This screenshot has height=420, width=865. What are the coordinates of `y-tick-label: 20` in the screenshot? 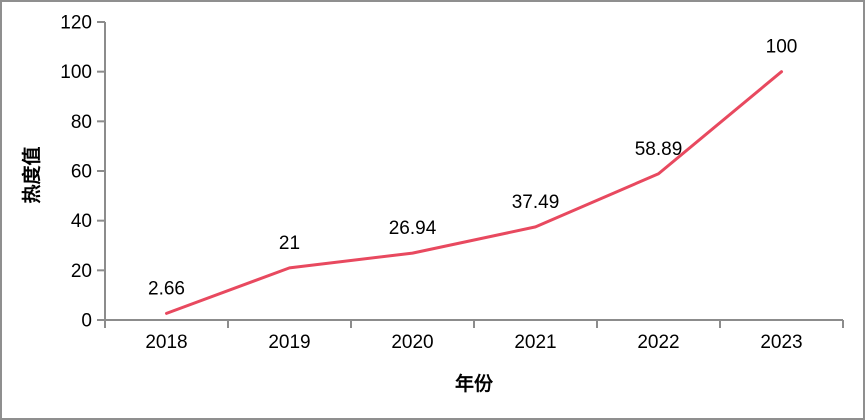 It's located at (81, 271).